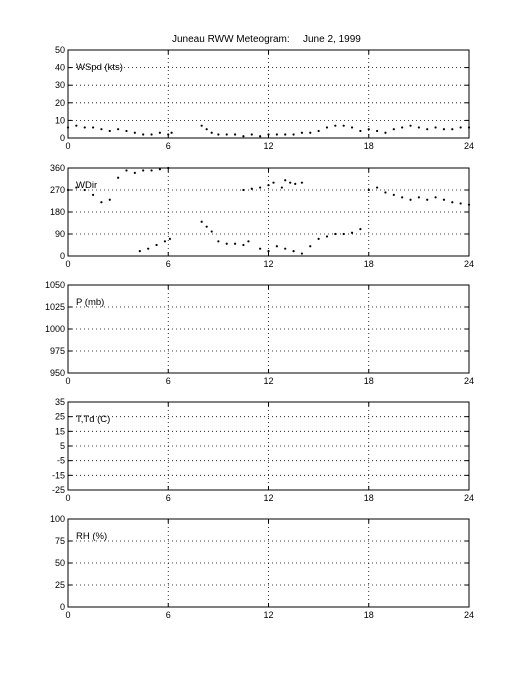 The width and height of the screenshot is (520, 683). Describe the element at coordinates (58, 475) in the screenshot. I see `y-tick-label: -15` at that location.